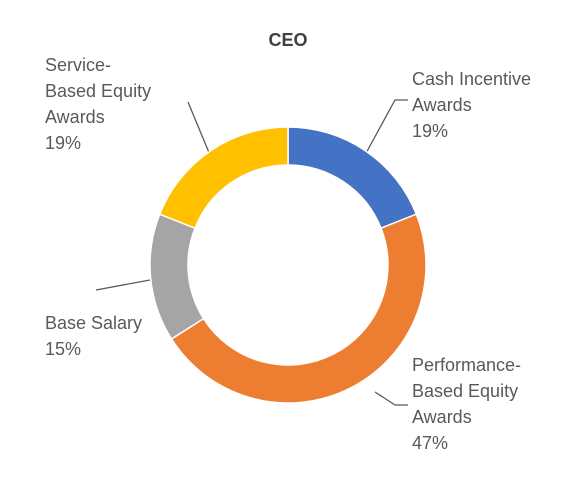 The height and width of the screenshot is (480, 576). I want to click on slice-label: Base Salary, so click(94, 323).